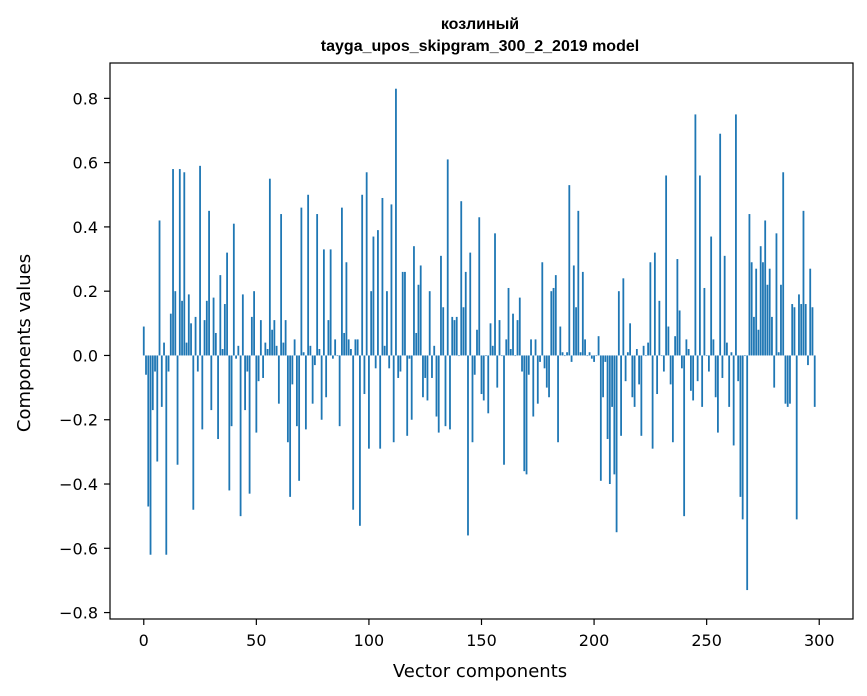 The width and height of the screenshot is (867, 696). I want to click on y-axis-ticks: −0.8 −0.6 −0.4 −0.2 0.0 0.2 0.4 0.6 0.8, so click(84, 356).